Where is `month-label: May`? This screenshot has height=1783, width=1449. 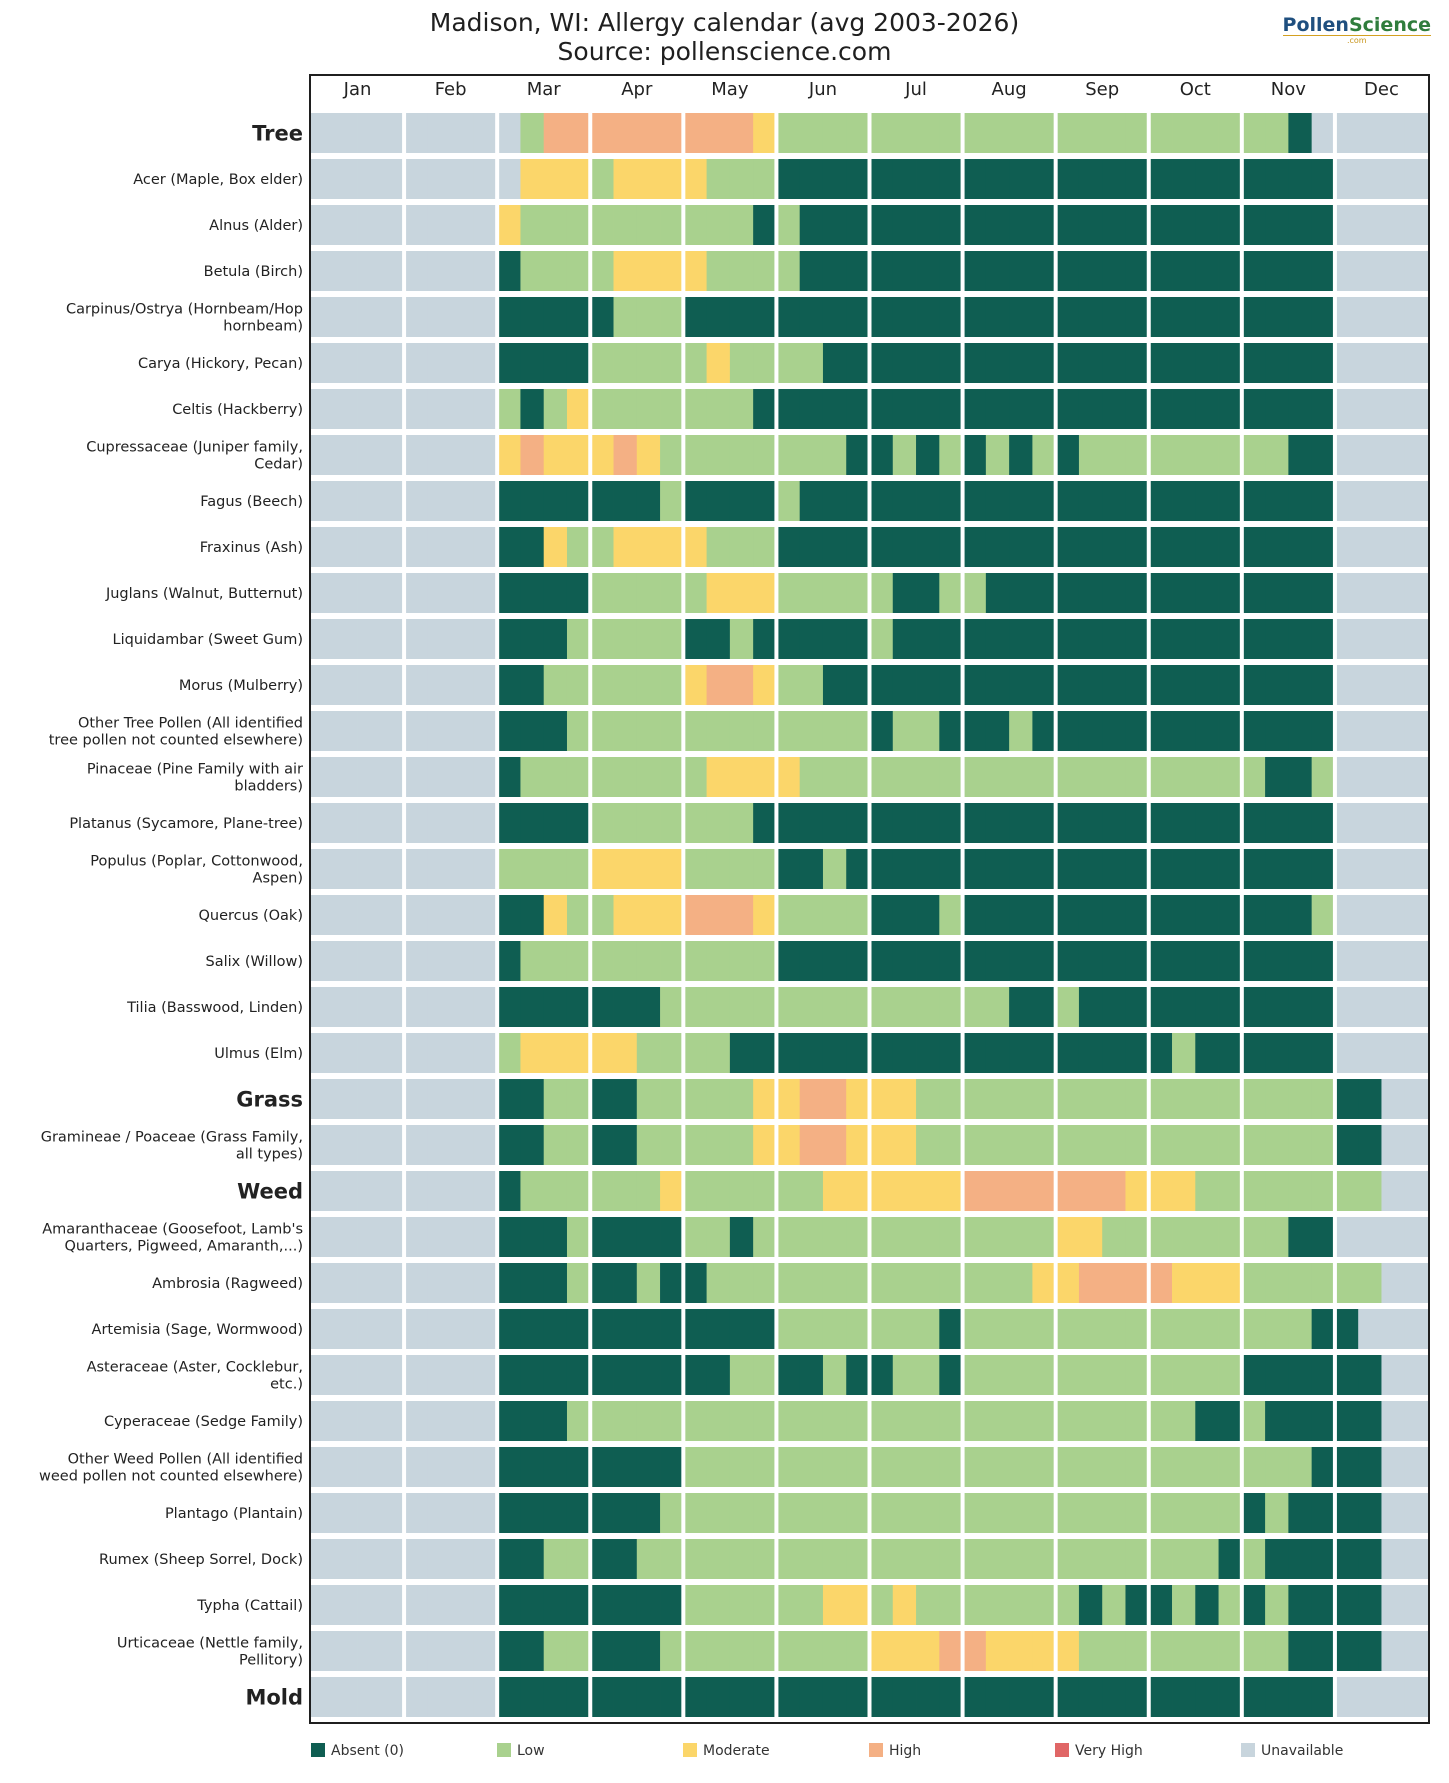
month-label: May is located at coordinates (730, 89).